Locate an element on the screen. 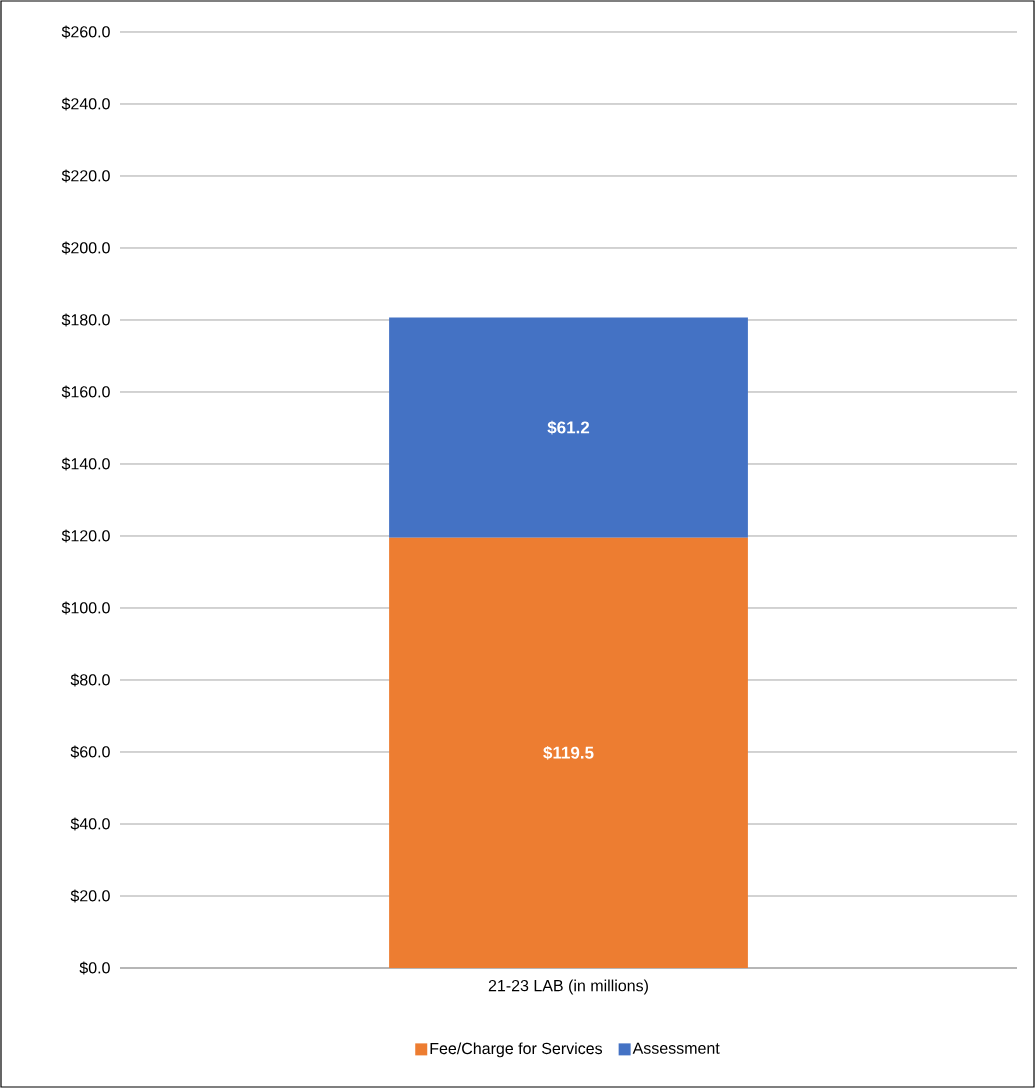 The height and width of the screenshot is (1088, 1035). y-tick-label: $60.0 is located at coordinates (90, 752).